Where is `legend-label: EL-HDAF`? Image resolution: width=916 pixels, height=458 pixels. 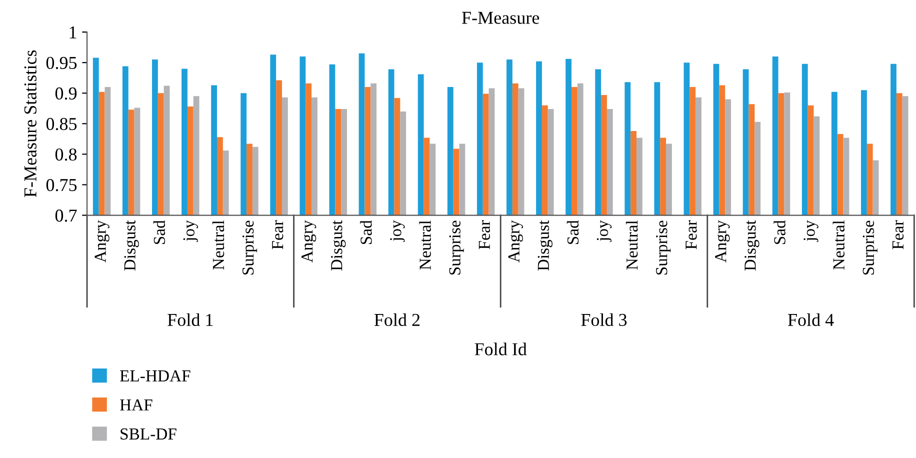 legend-label: EL-HDAF is located at coordinates (155, 376).